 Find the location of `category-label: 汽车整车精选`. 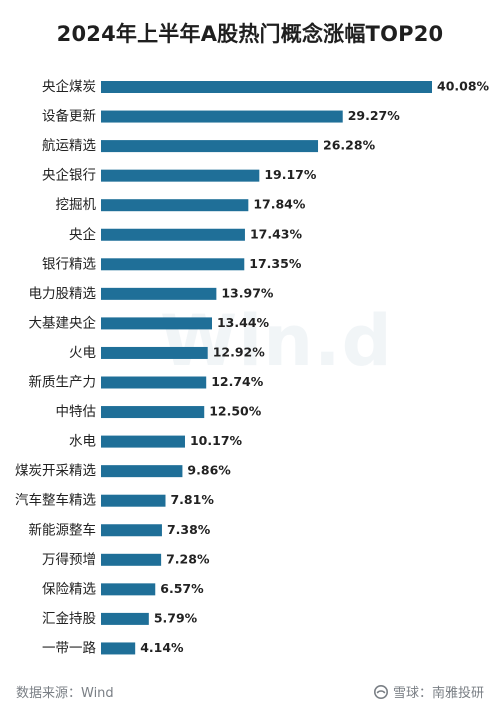

category-label: 汽车整车精选 is located at coordinates (55, 500).